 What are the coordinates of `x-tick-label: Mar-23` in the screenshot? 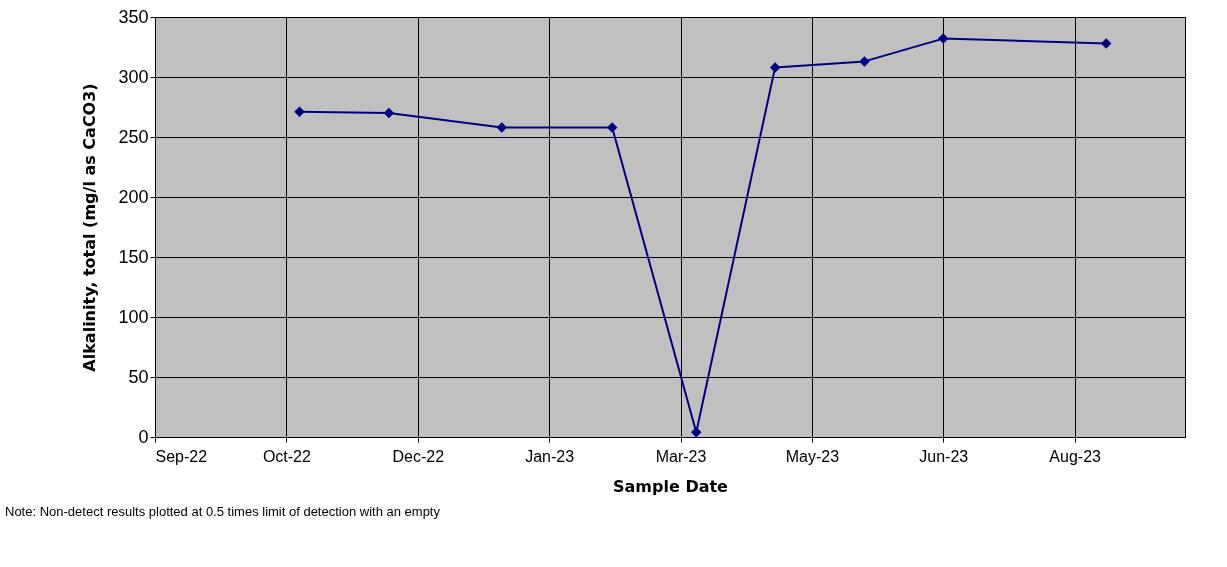 It's located at (681, 456).